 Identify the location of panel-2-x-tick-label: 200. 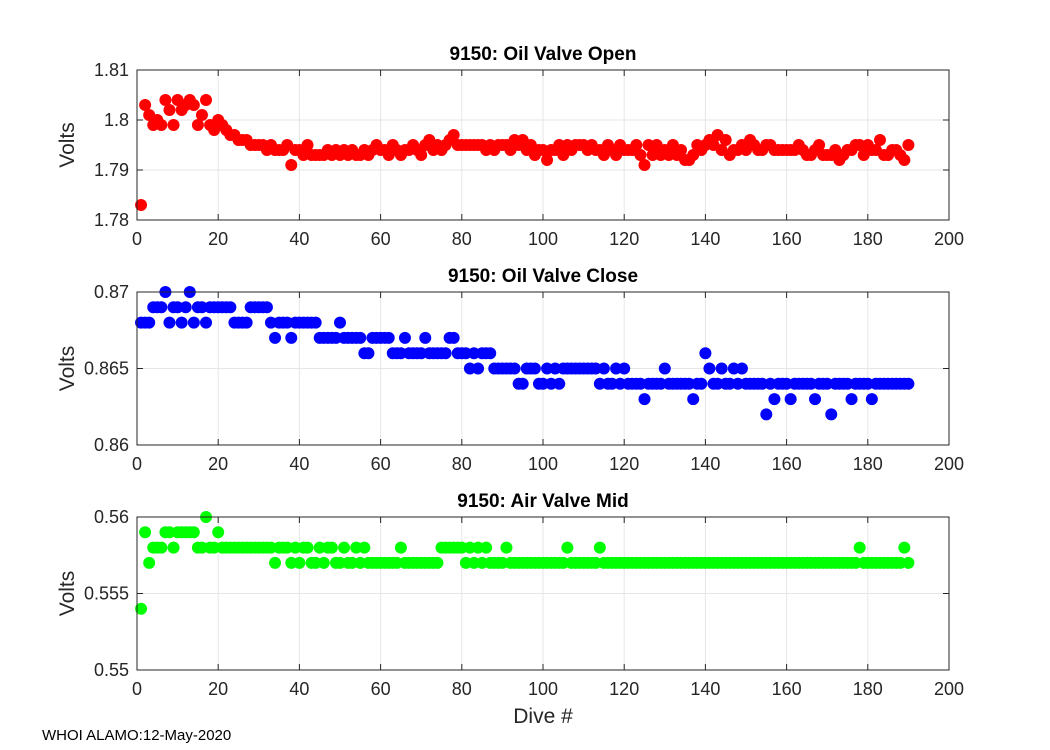
(949, 464).